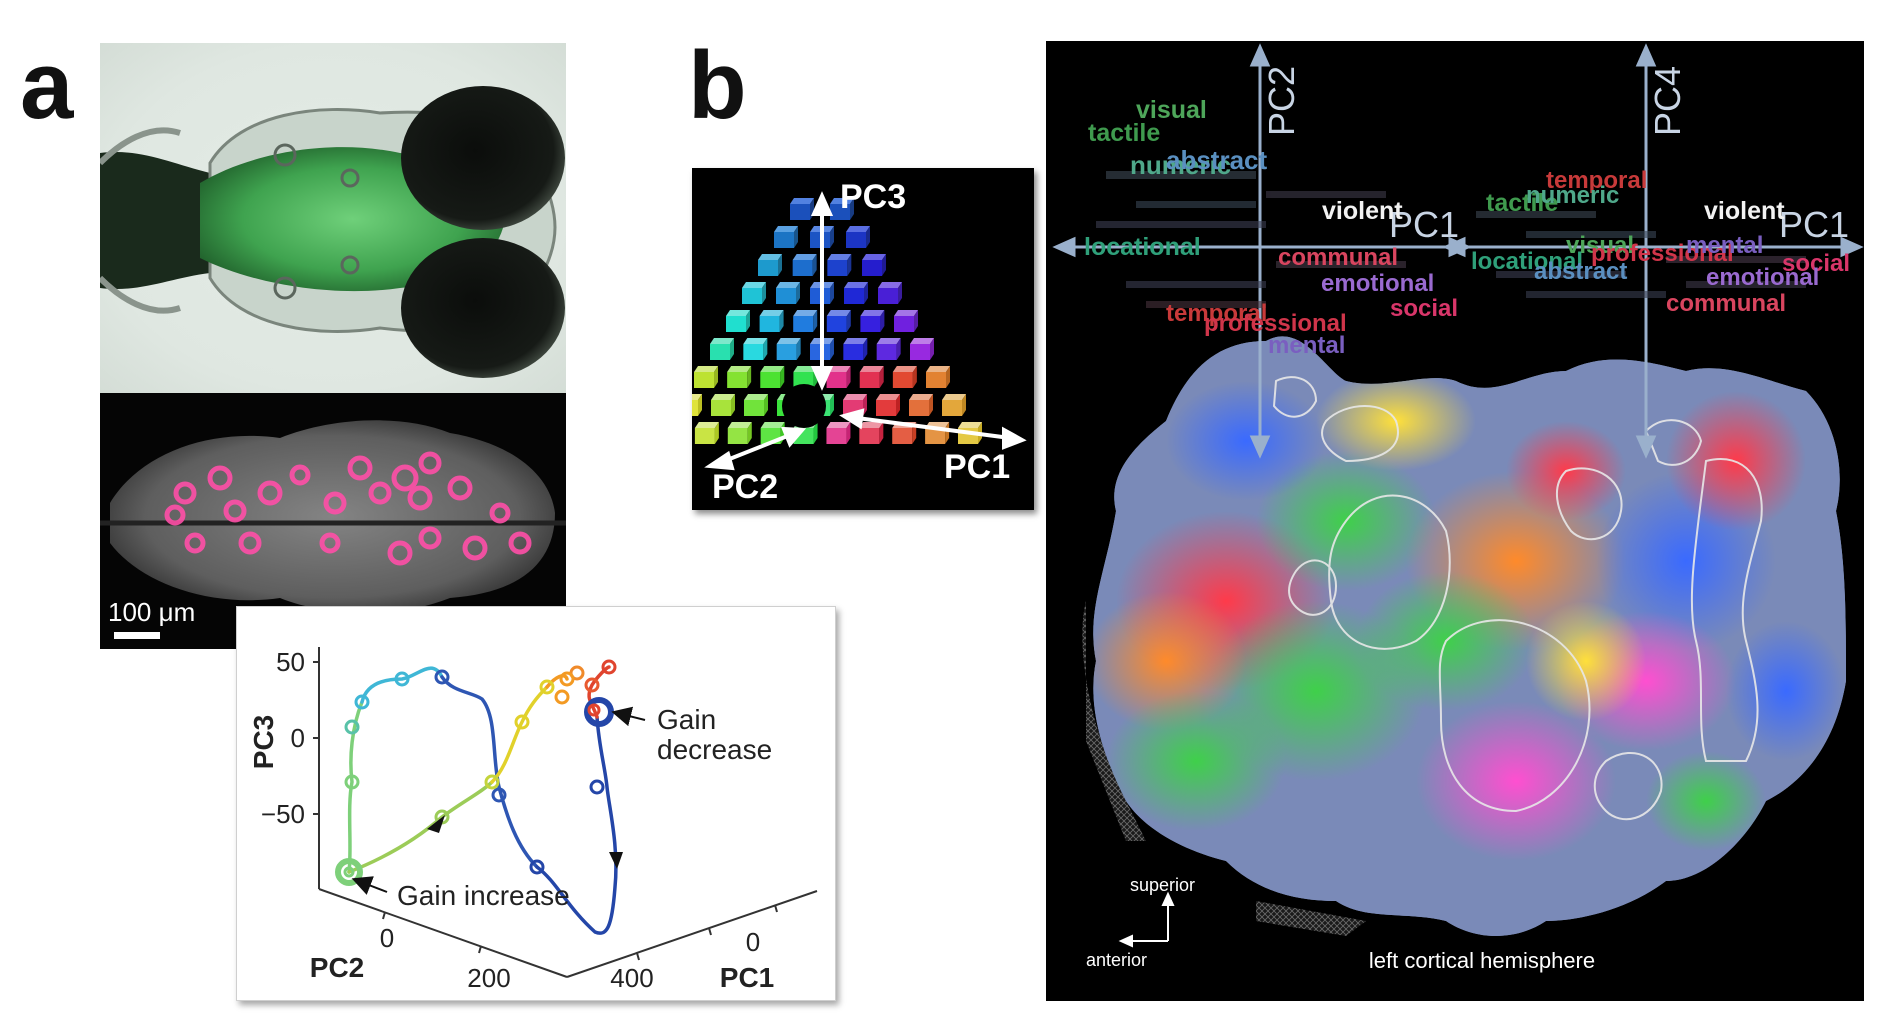  I want to click on pc-axes-horizontal, so click(1458, 247).